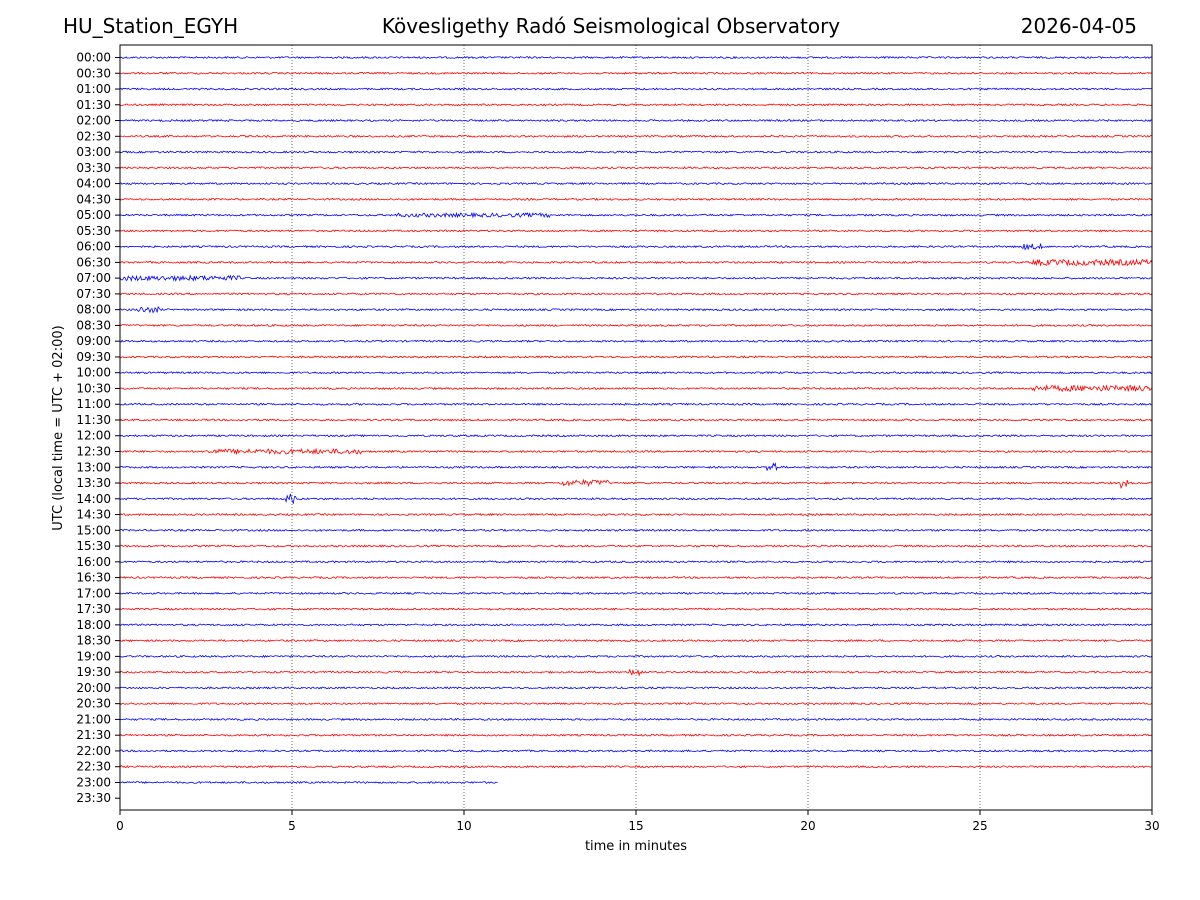  What do you see at coordinates (93, 688) in the screenshot?
I see `y-tick-label: 20:00` at bounding box center [93, 688].